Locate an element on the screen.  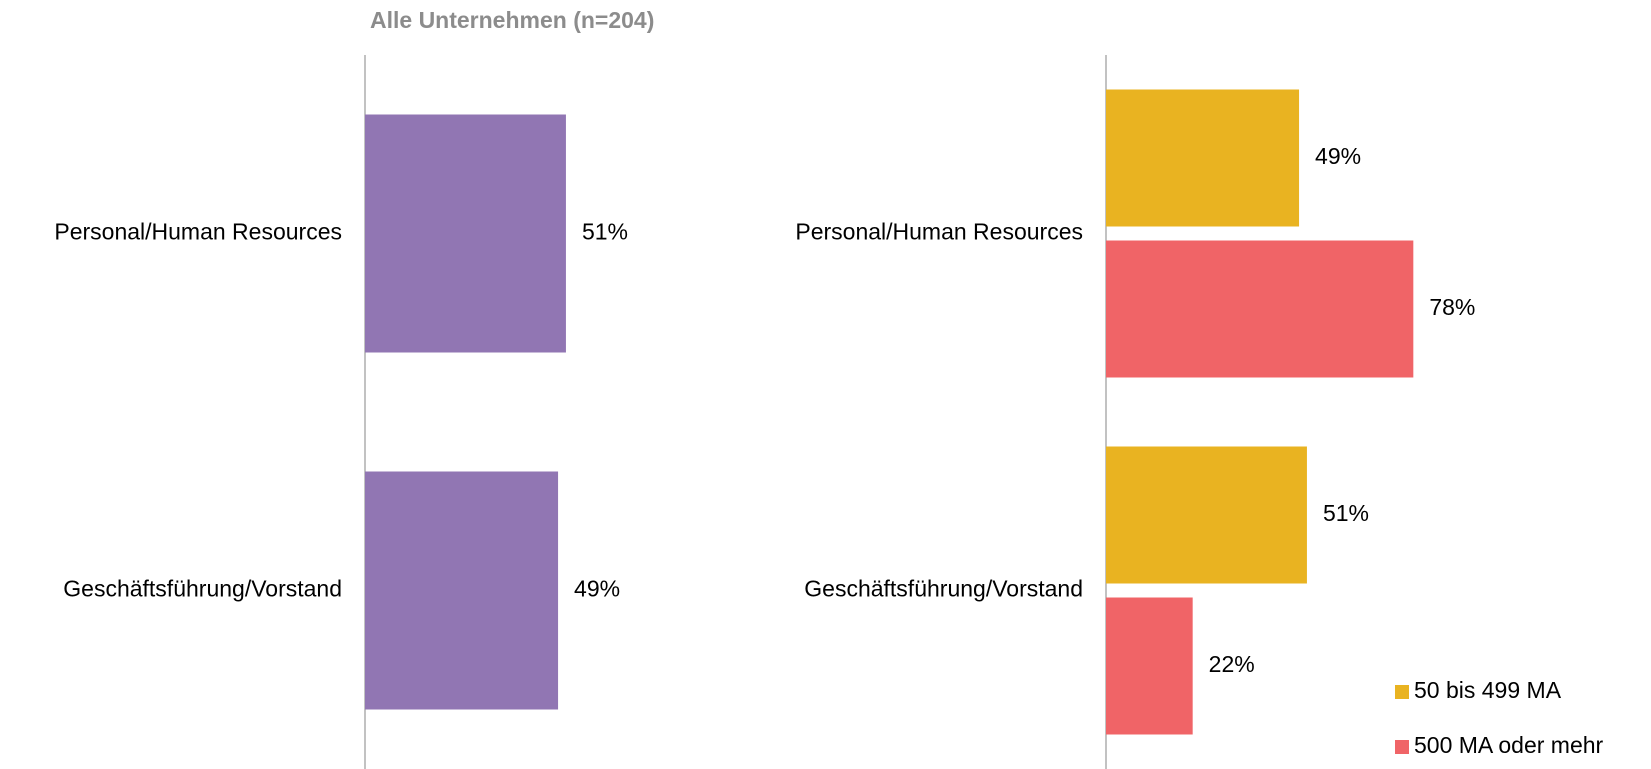
legend-label: 500 MA oder mehr is located at coordinates (1509, 745).